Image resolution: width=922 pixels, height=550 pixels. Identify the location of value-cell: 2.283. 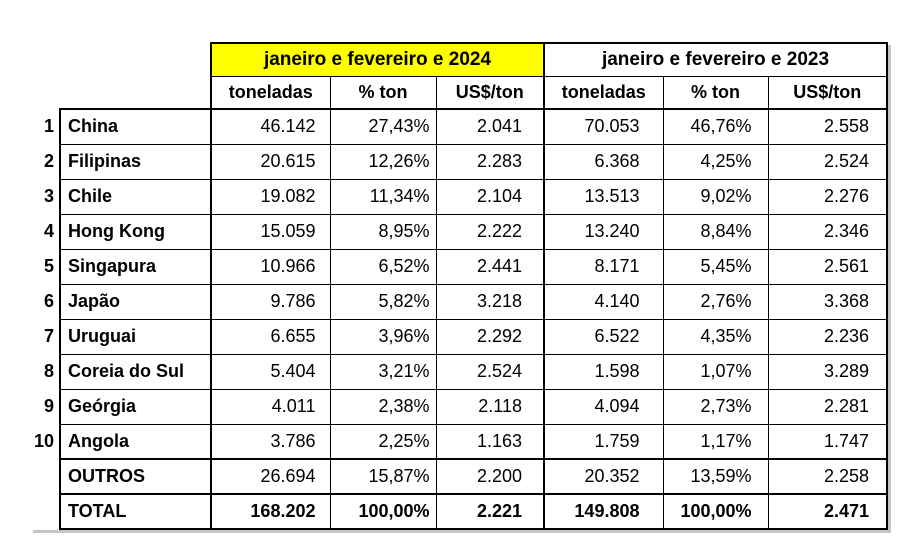
(490, 161).